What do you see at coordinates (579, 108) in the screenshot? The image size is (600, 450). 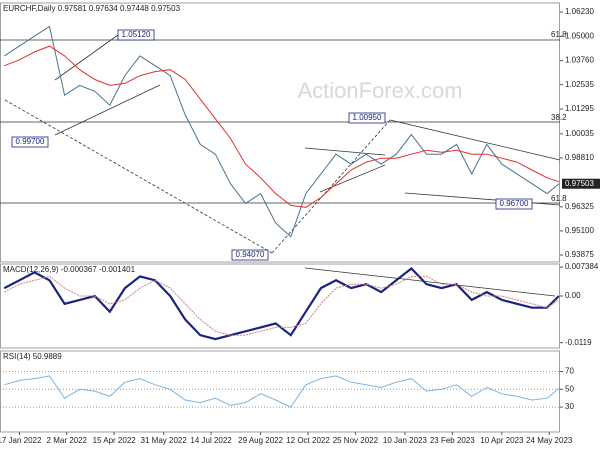 I see `y-tick-label: 1.01295` at bounding box center [579, 108].